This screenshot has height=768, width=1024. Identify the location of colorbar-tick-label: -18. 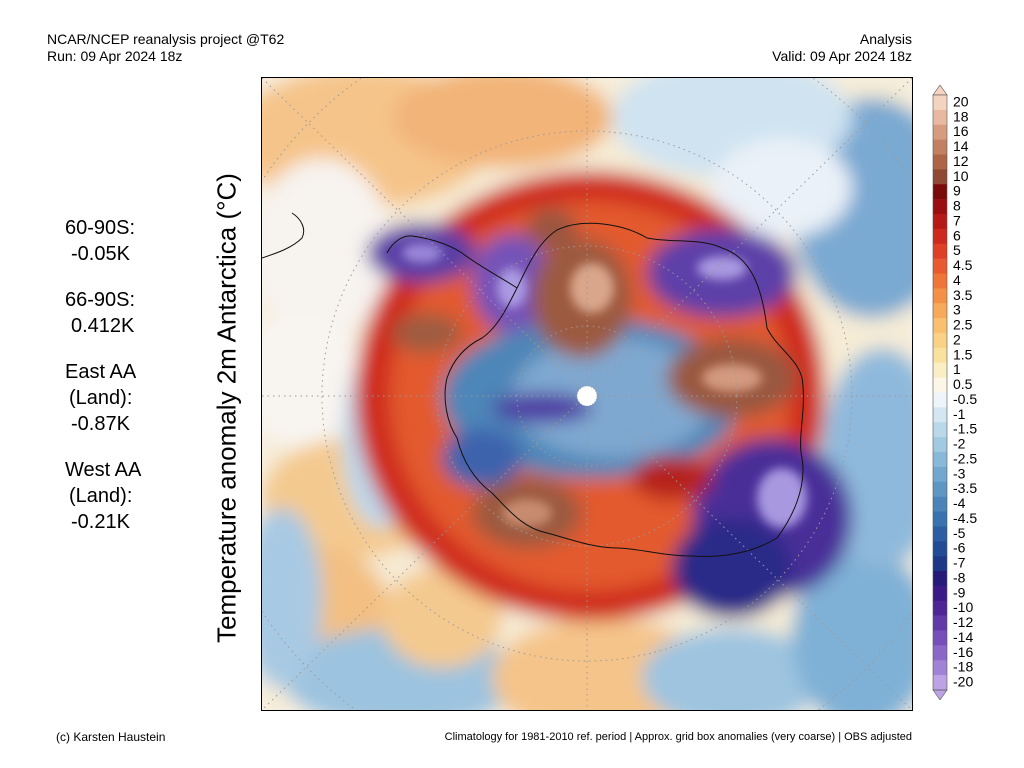
(963, 667).